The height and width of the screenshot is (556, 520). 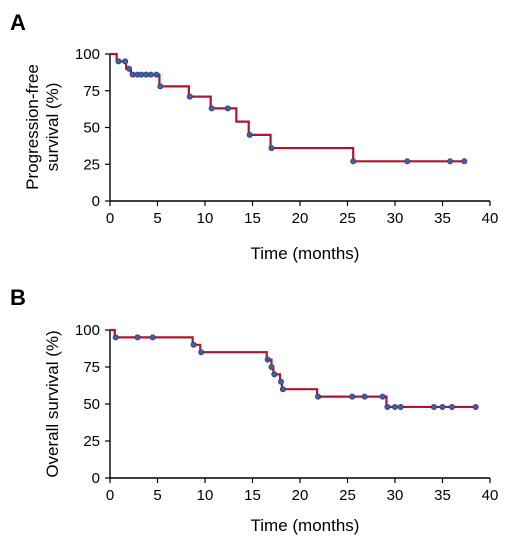 I want to click on panel-b-y-tick-label: 25, so click(x=91, y=441).